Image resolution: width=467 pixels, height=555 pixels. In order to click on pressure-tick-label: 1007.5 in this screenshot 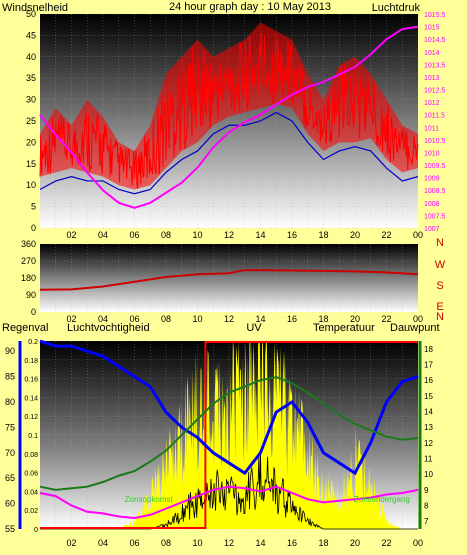, I will do `click(435, 216)`.